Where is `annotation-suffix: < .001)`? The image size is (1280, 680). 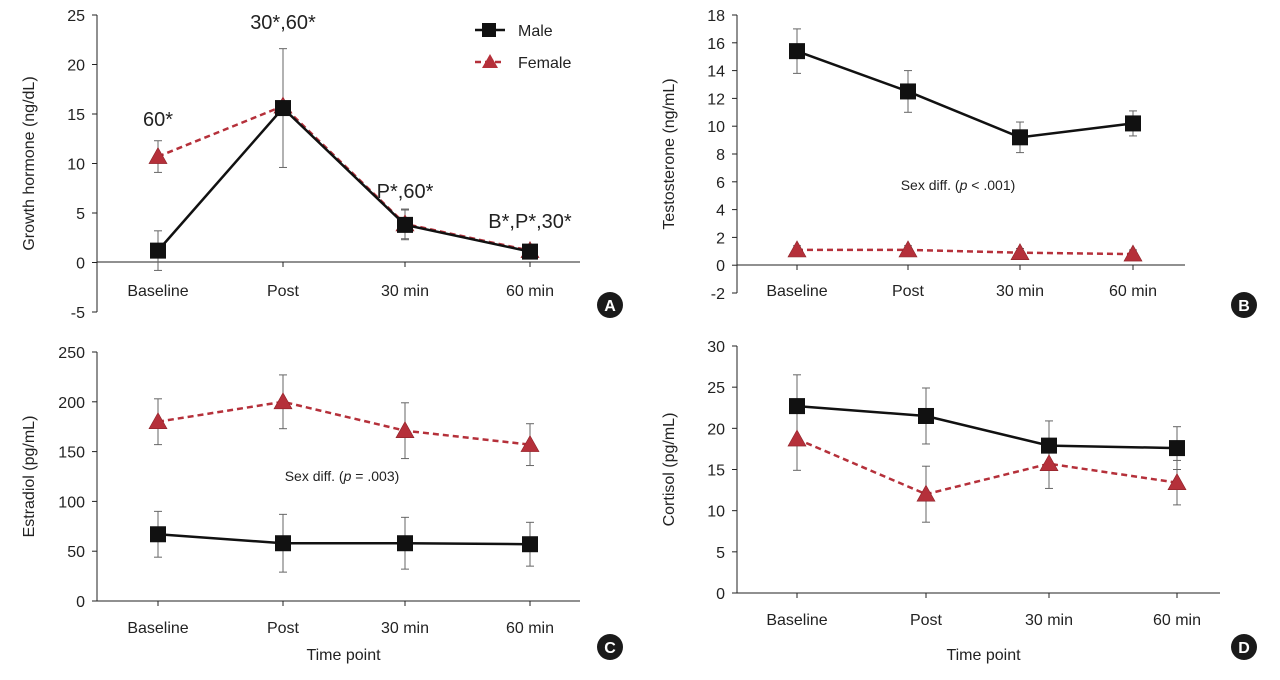 annotation-suffix: < .001) is located at coordinates (991, 185).